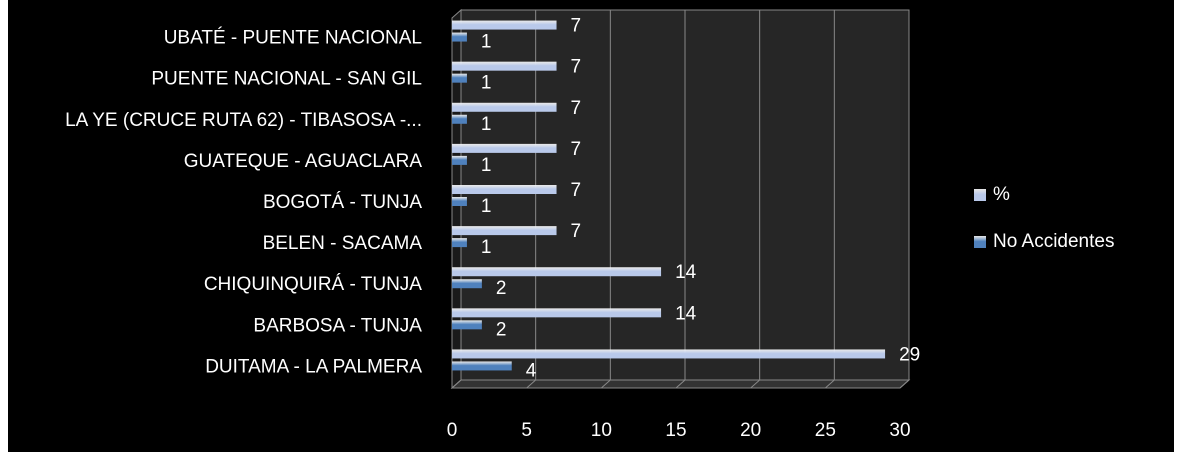 This screenshot has height=460, width=1181. I want to click on x-tick-label: 0, so click(452, 430).